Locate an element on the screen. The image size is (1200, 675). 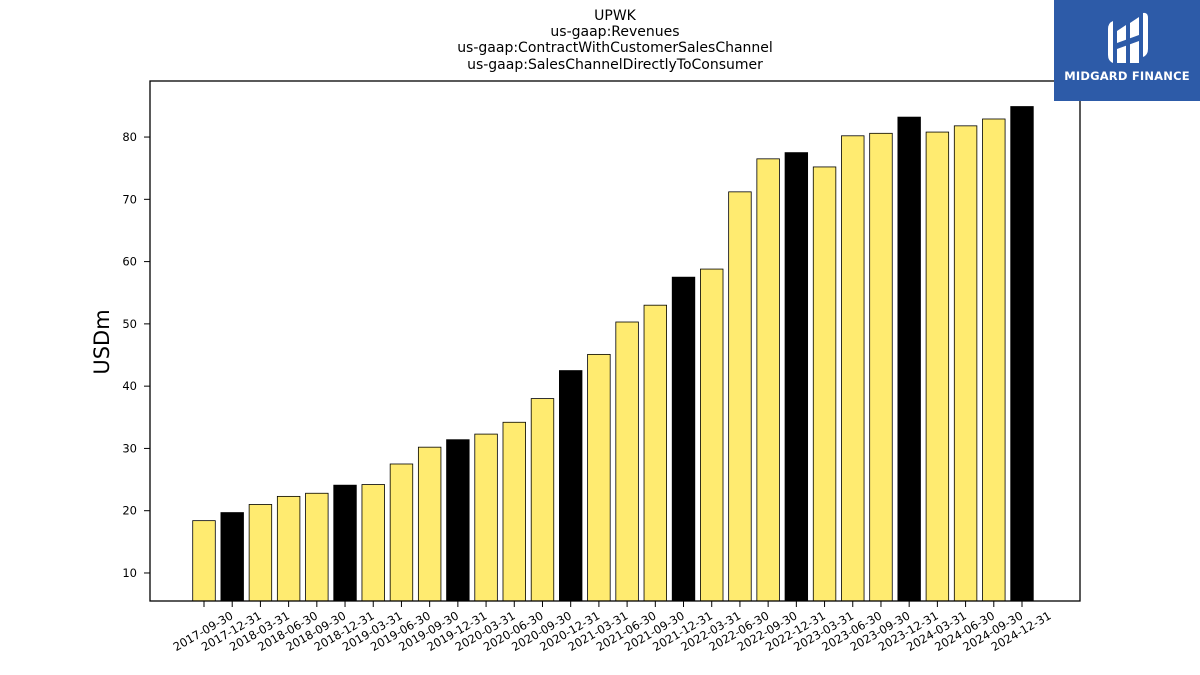
y-tick-label: 20 is located at coordinates (129, 511).